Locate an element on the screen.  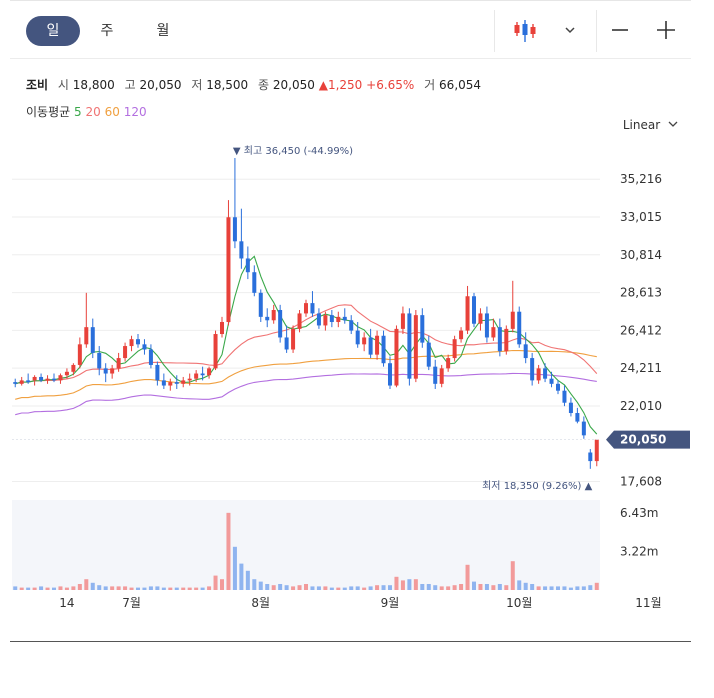
volume-panel-title: 거래량 is located at coordinates (43, 515).